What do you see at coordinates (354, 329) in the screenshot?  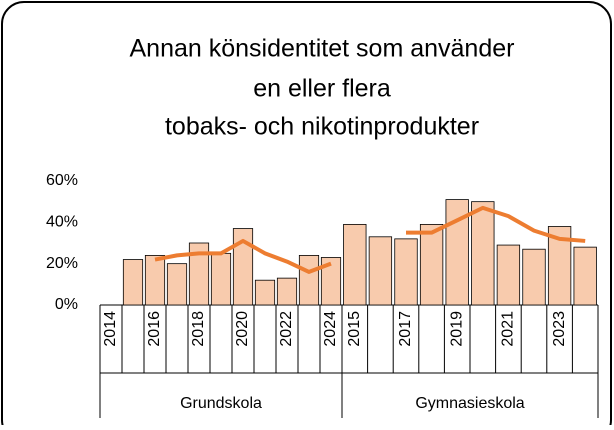 I see `x-tick-label: 2015` at bounding box center [354, 329].